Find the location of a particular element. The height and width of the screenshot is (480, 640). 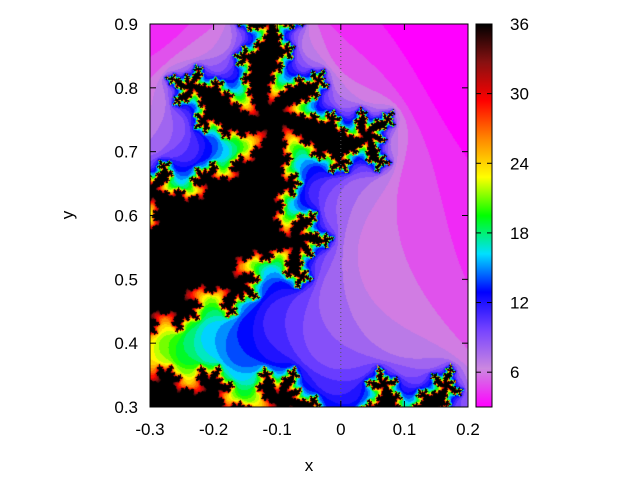

colorbar-gradient is located at coordinates (484, 215).